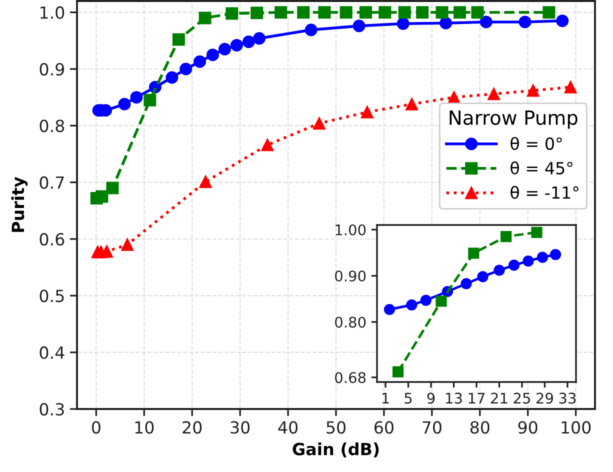  Describe the element at coordinates (52, 182) in the screenshot. I see `y-tick-label: 0.7` at that location.